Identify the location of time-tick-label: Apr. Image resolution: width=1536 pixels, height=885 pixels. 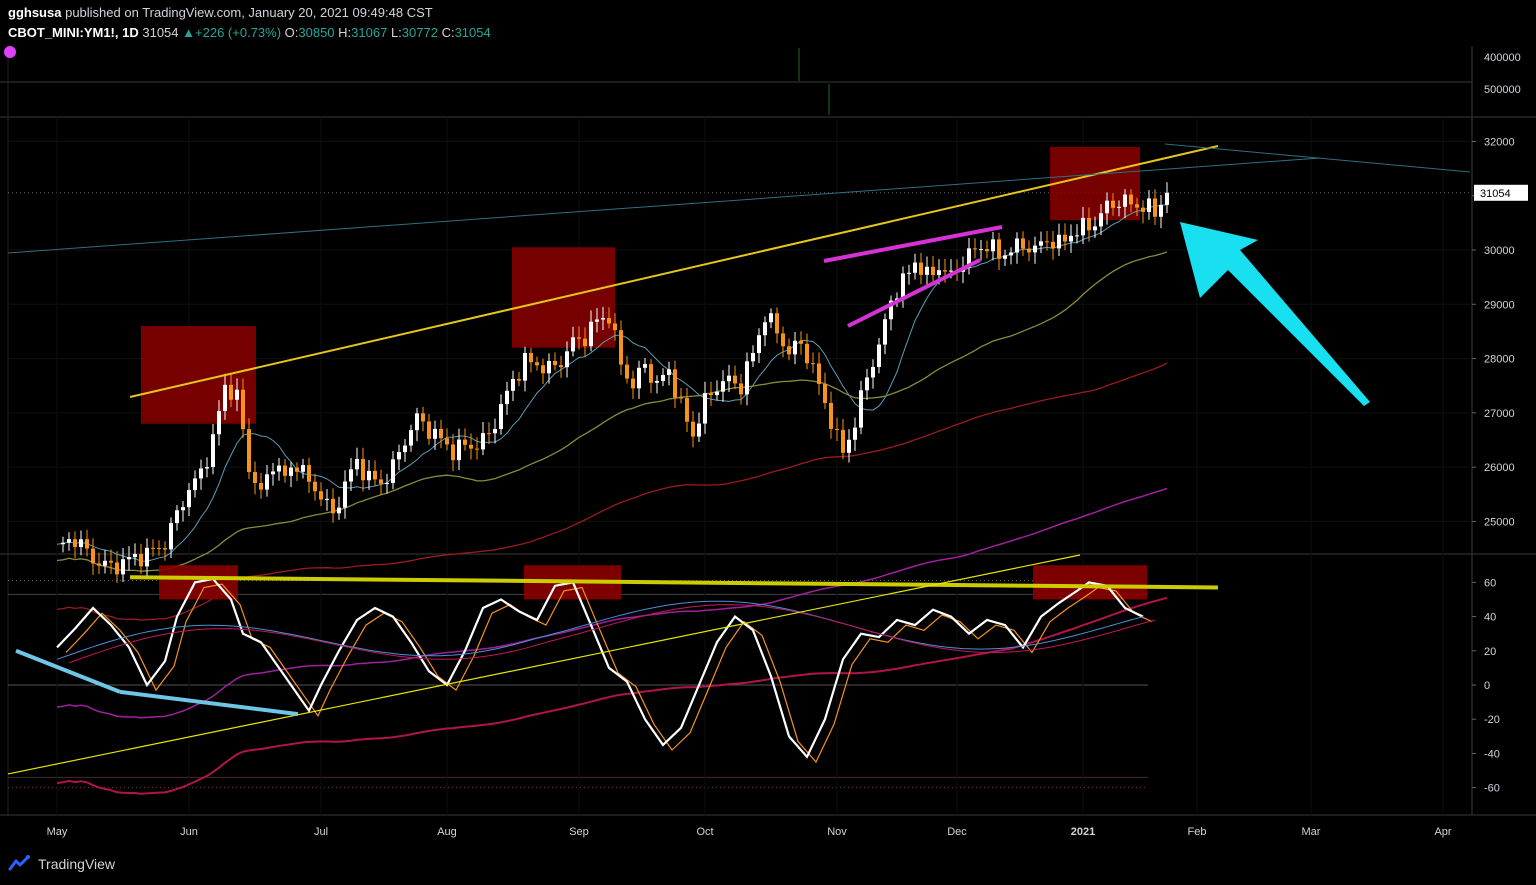
(1442, 832).